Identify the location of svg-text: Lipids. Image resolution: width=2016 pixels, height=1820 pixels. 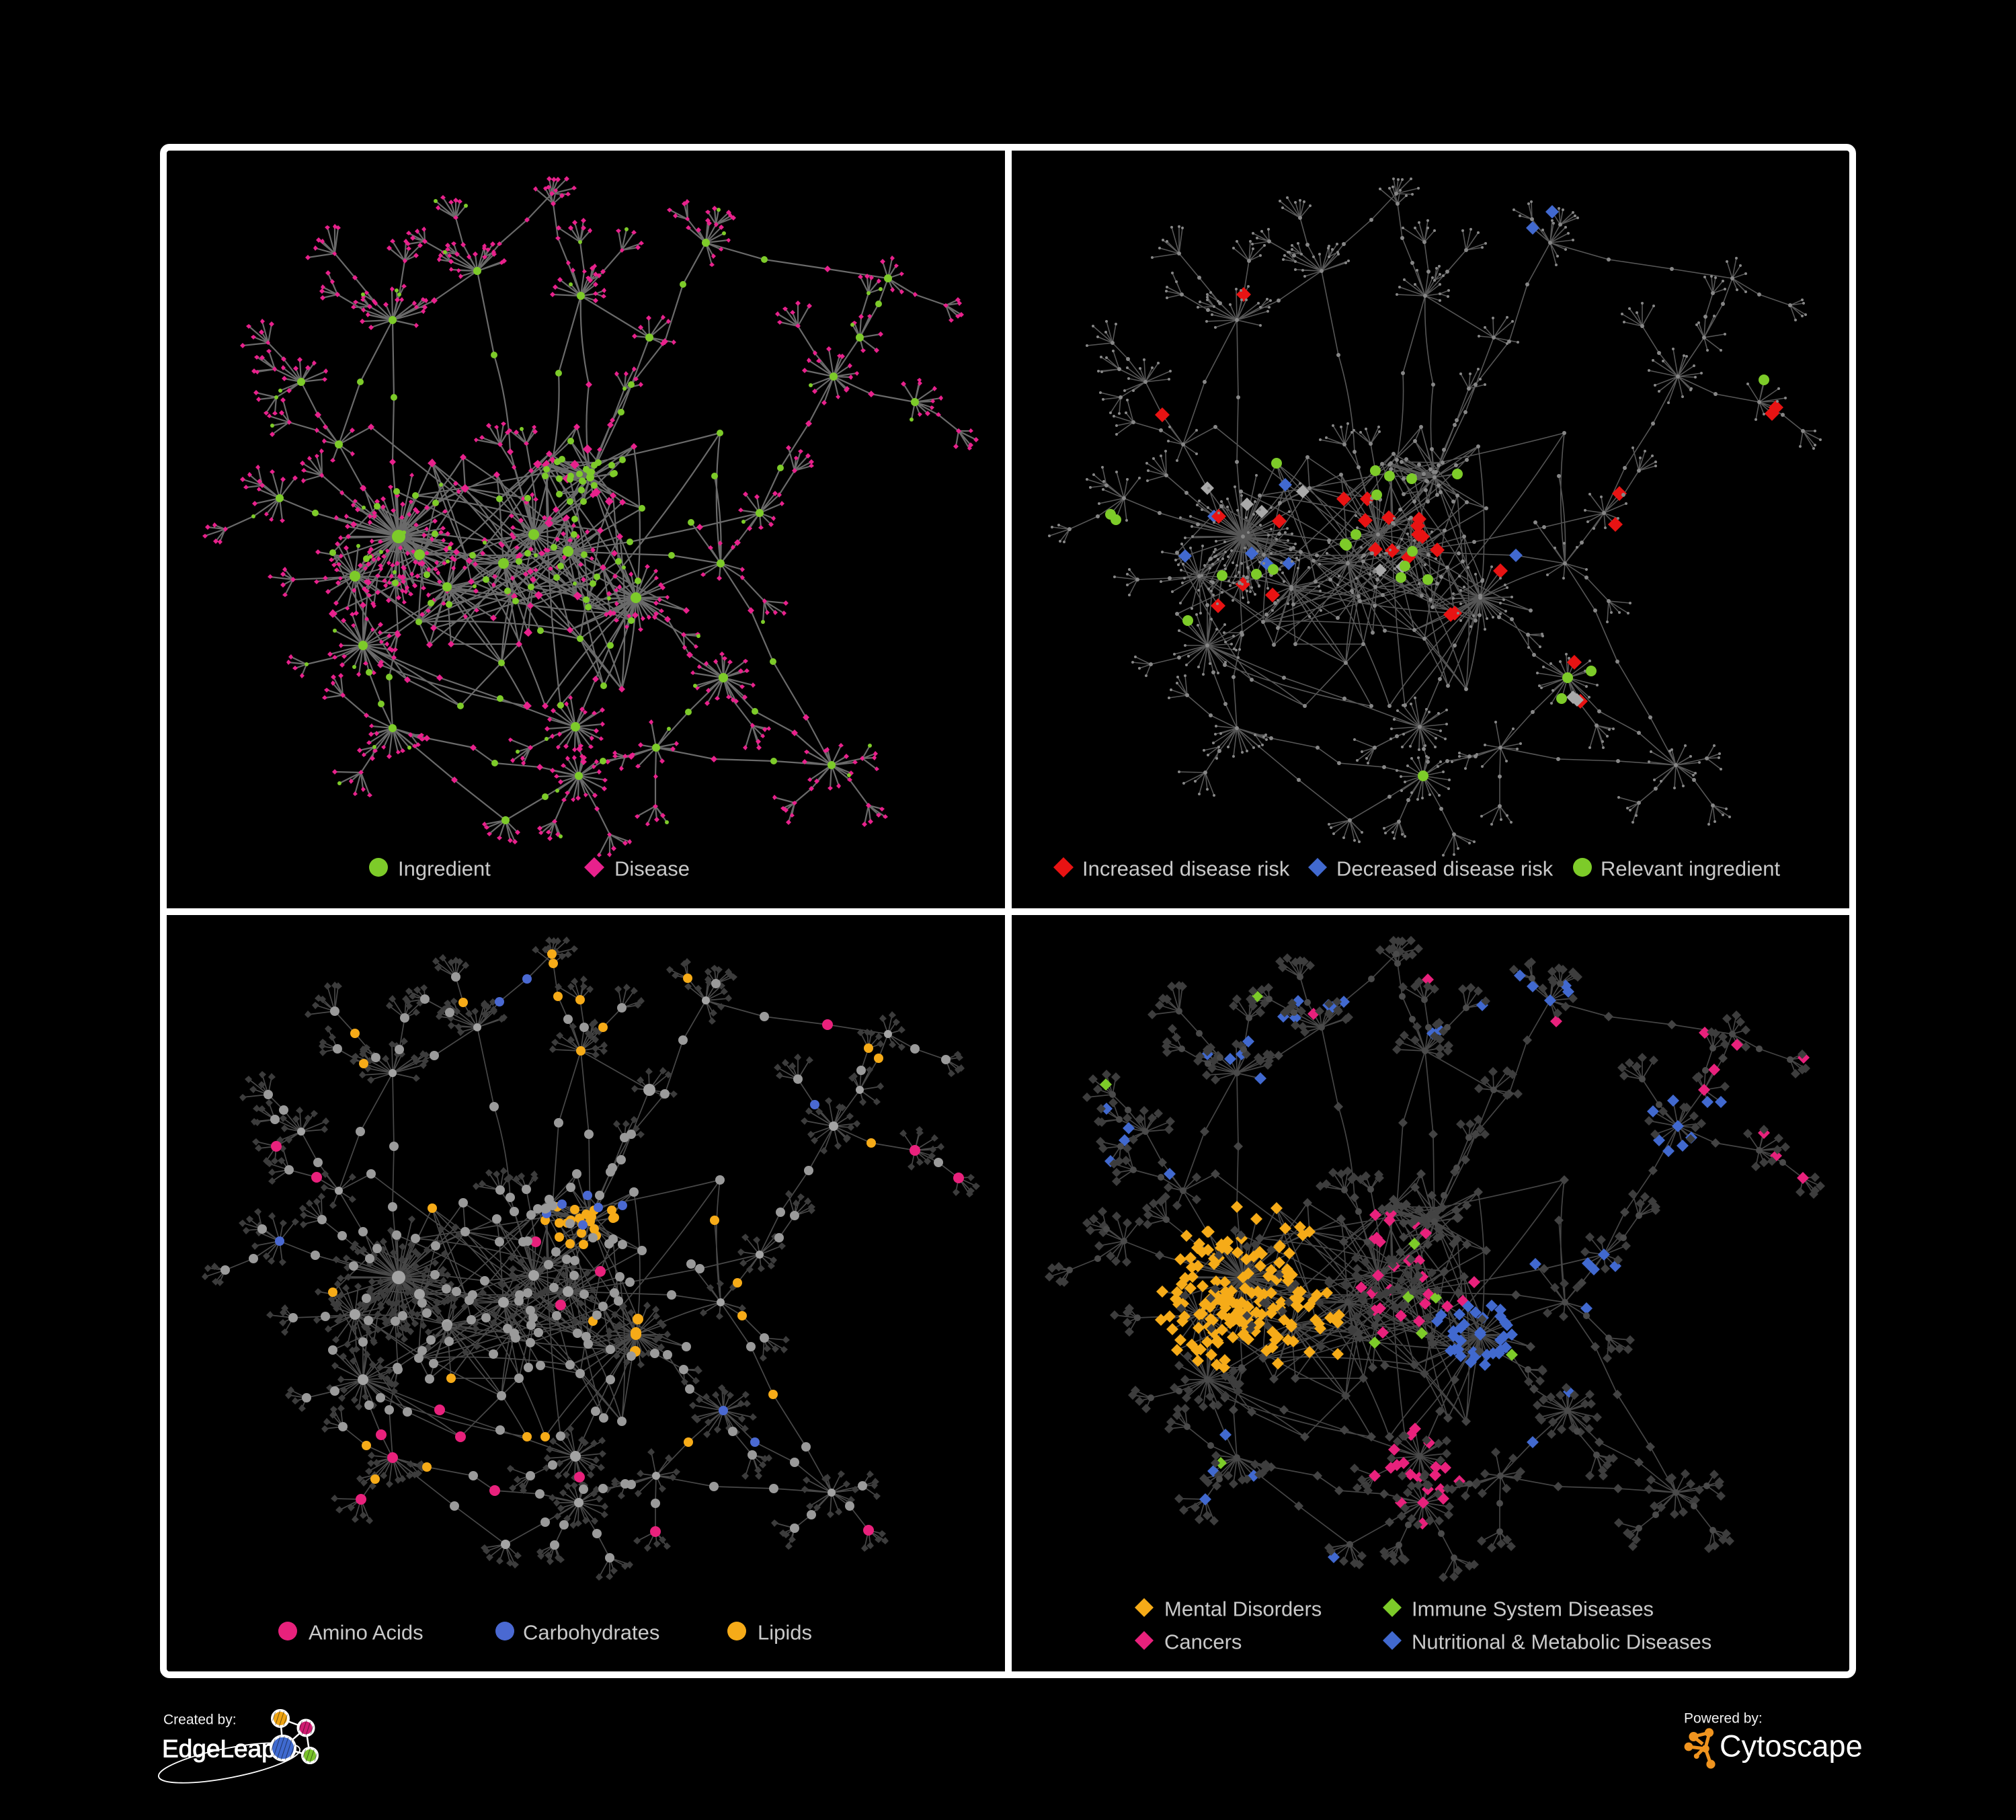
(785, 1633).